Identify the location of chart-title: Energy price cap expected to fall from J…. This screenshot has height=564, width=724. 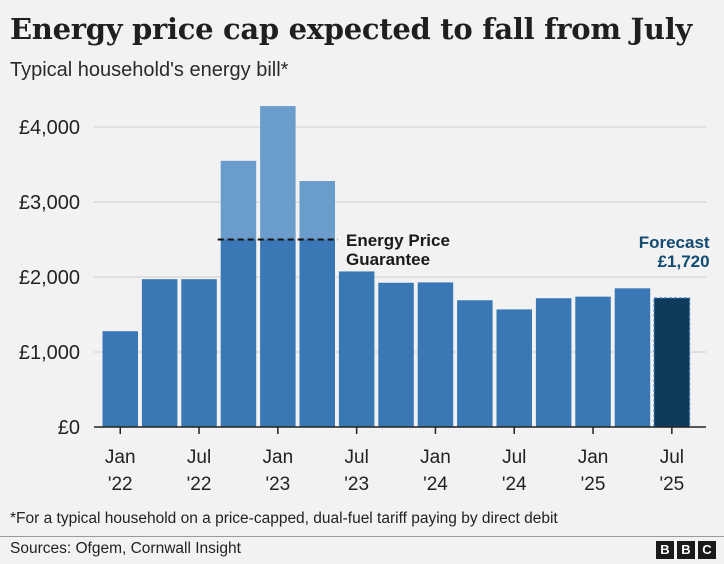
(351, 29).